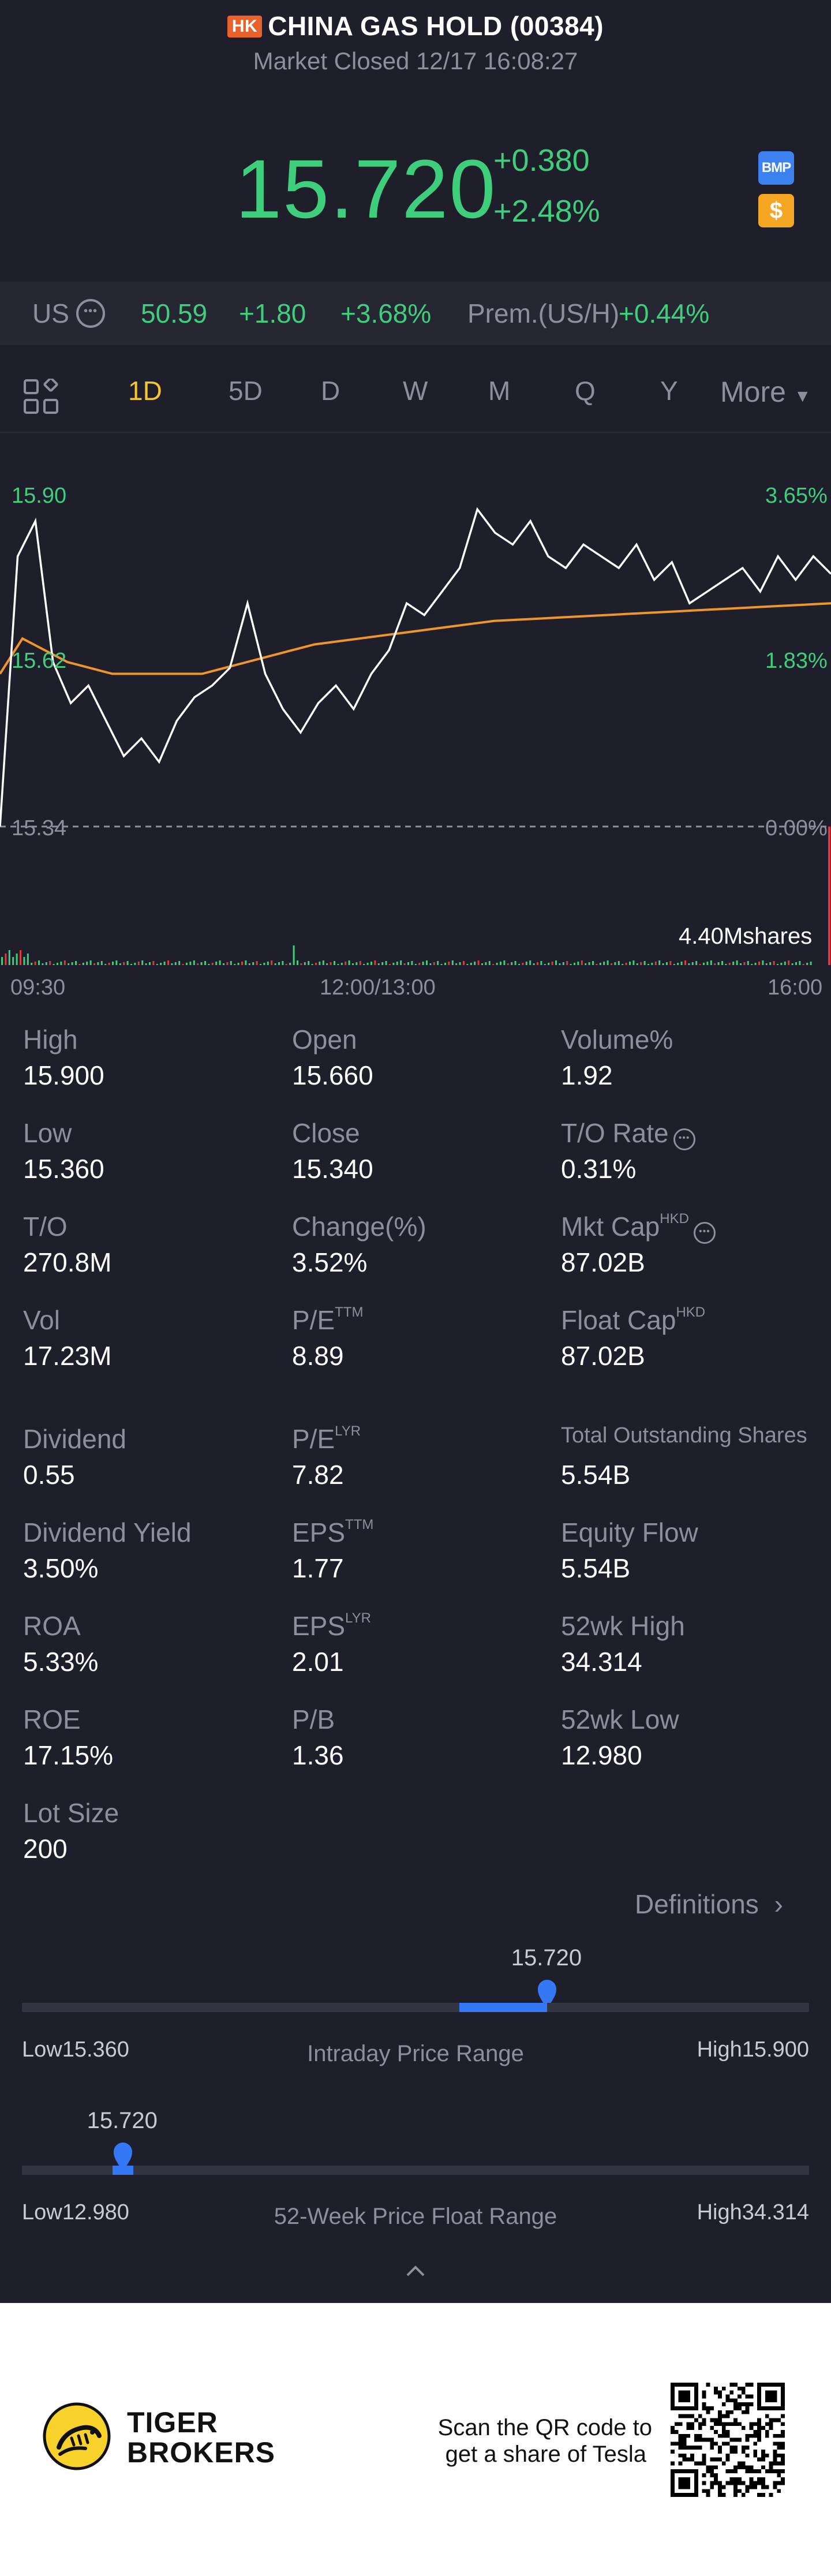 Image resolution: width=831 pixels, height=2576 pixels. Describe the element at coordinates (545, 2454) in the screenshot. I see `qr-caption-line2: get a share of Tesla` at that location.